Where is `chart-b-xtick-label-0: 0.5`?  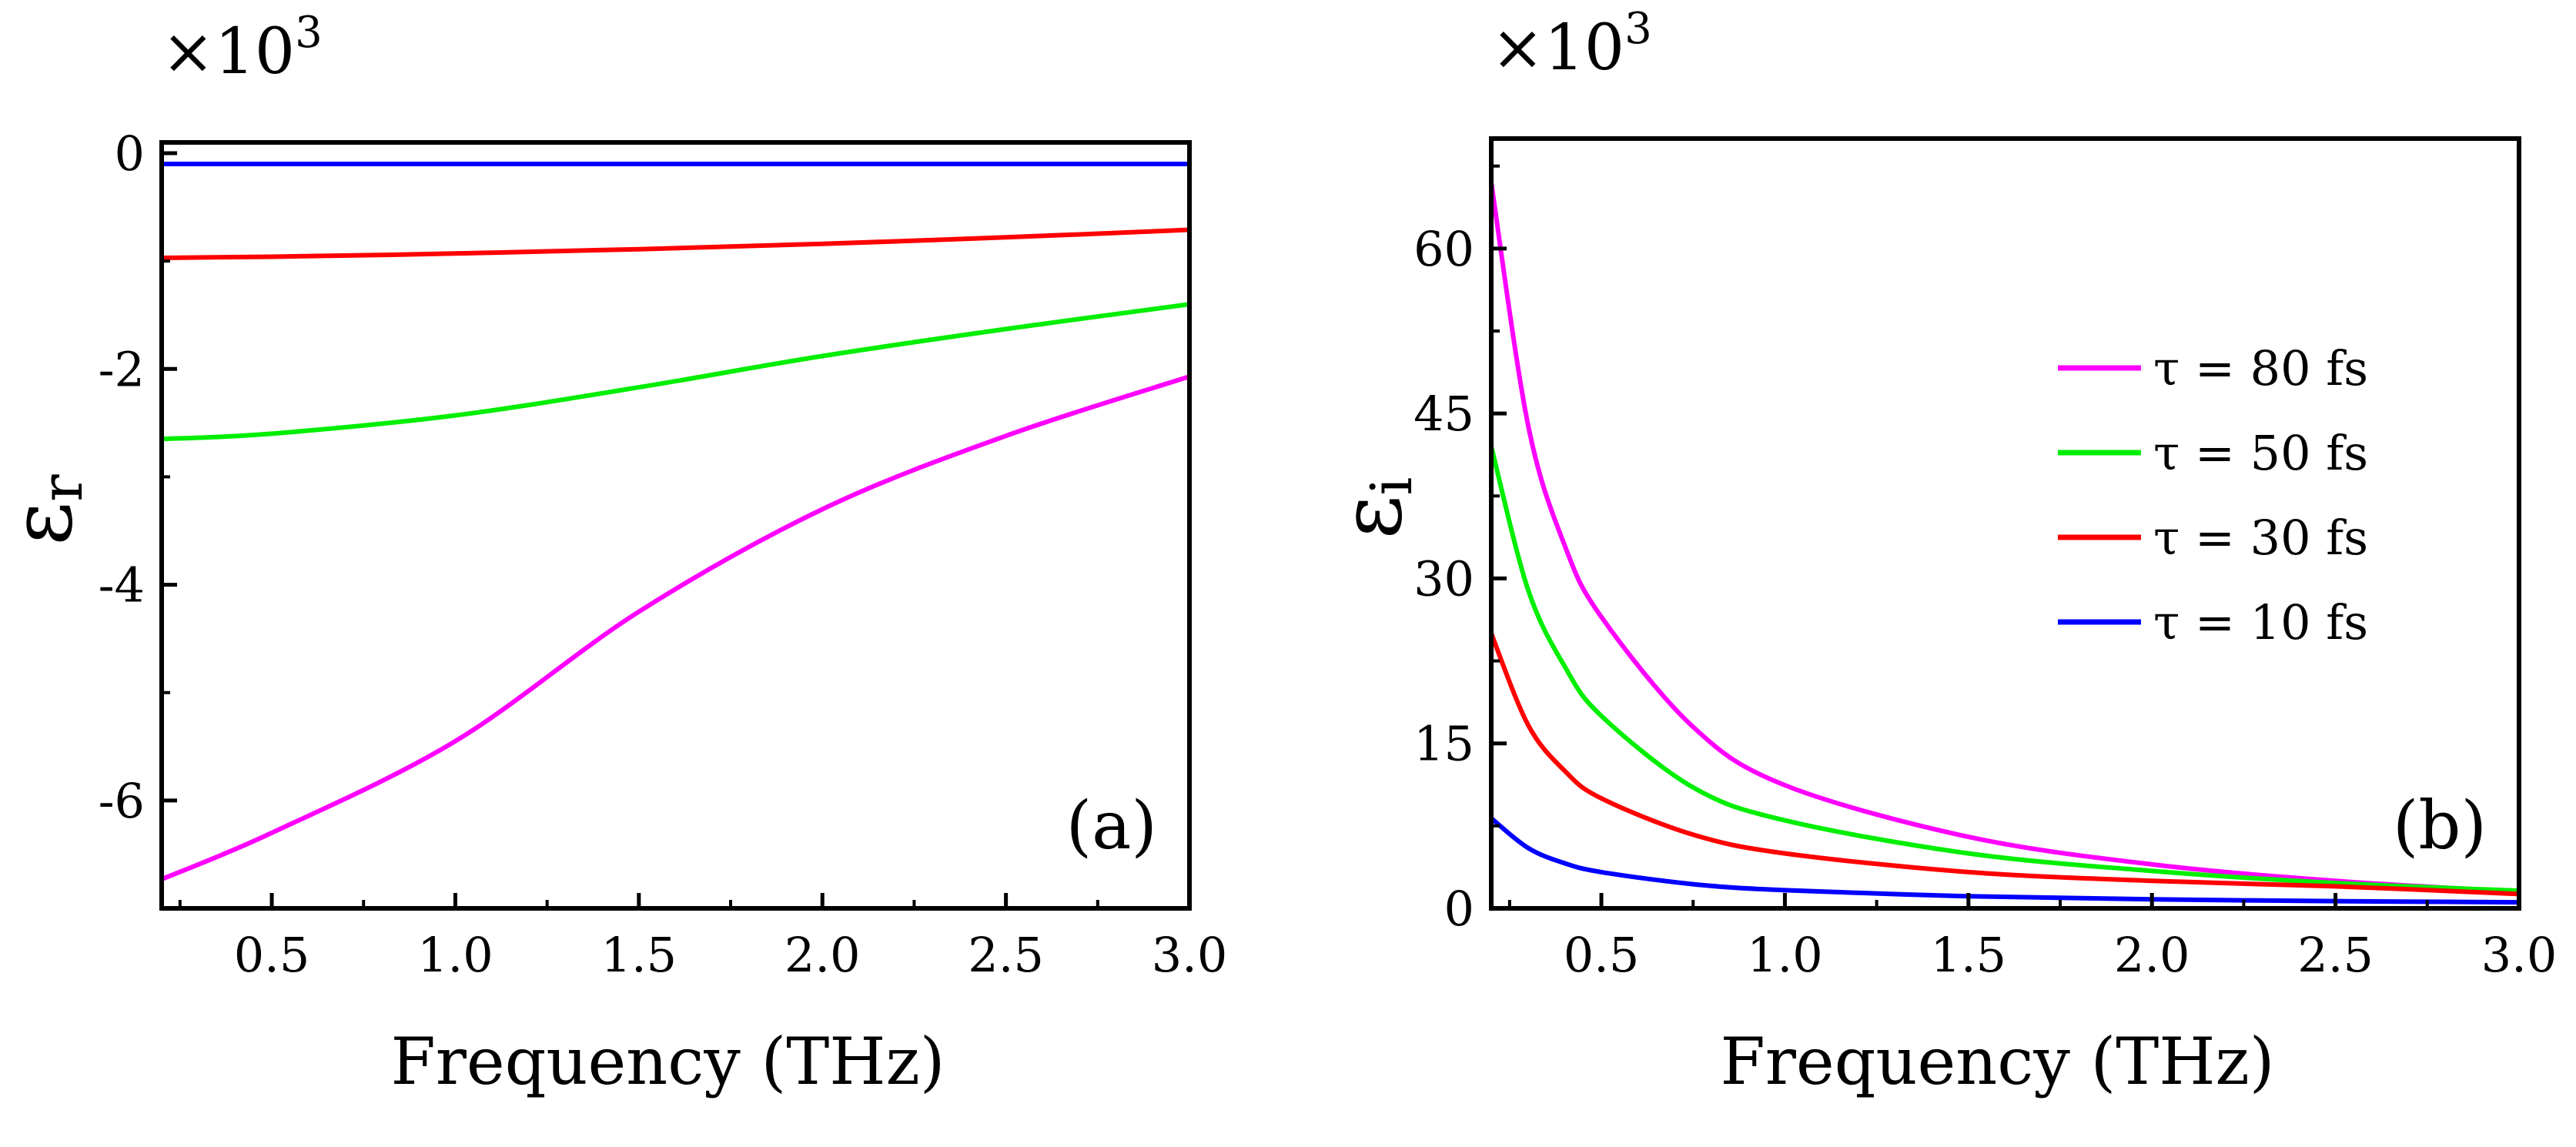 chart-b-xtick-label-0: 0.5 is located at coordinates (1602, 955).